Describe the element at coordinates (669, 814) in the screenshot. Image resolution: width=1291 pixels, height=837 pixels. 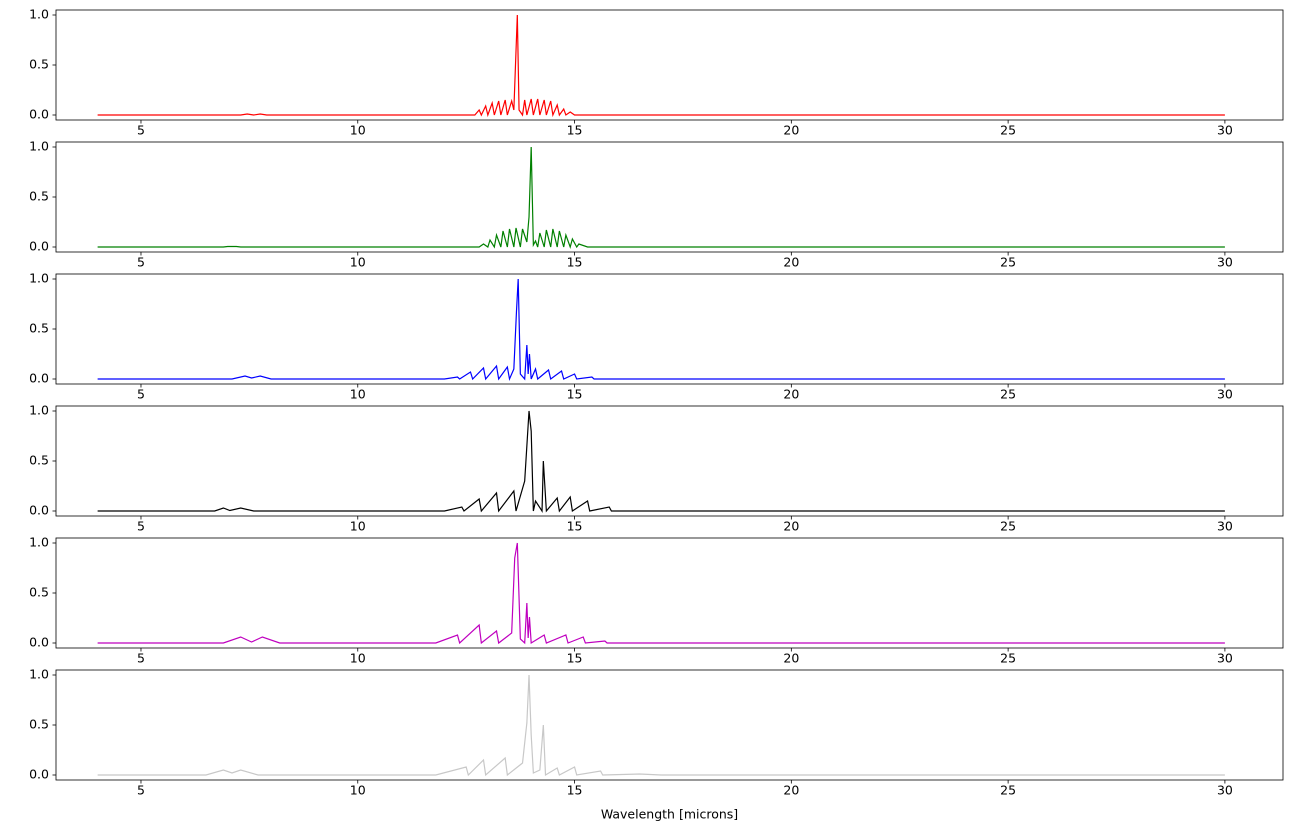
I see `x-axis-label: Wavelength [microns]` at that location.